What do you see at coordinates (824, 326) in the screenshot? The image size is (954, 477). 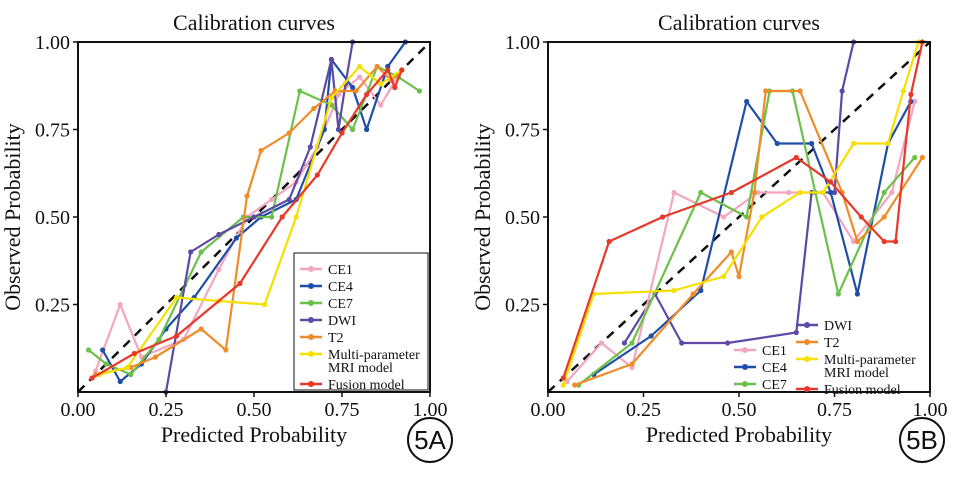 I see `legend-item: DWI` at bounding box center [824, 326].